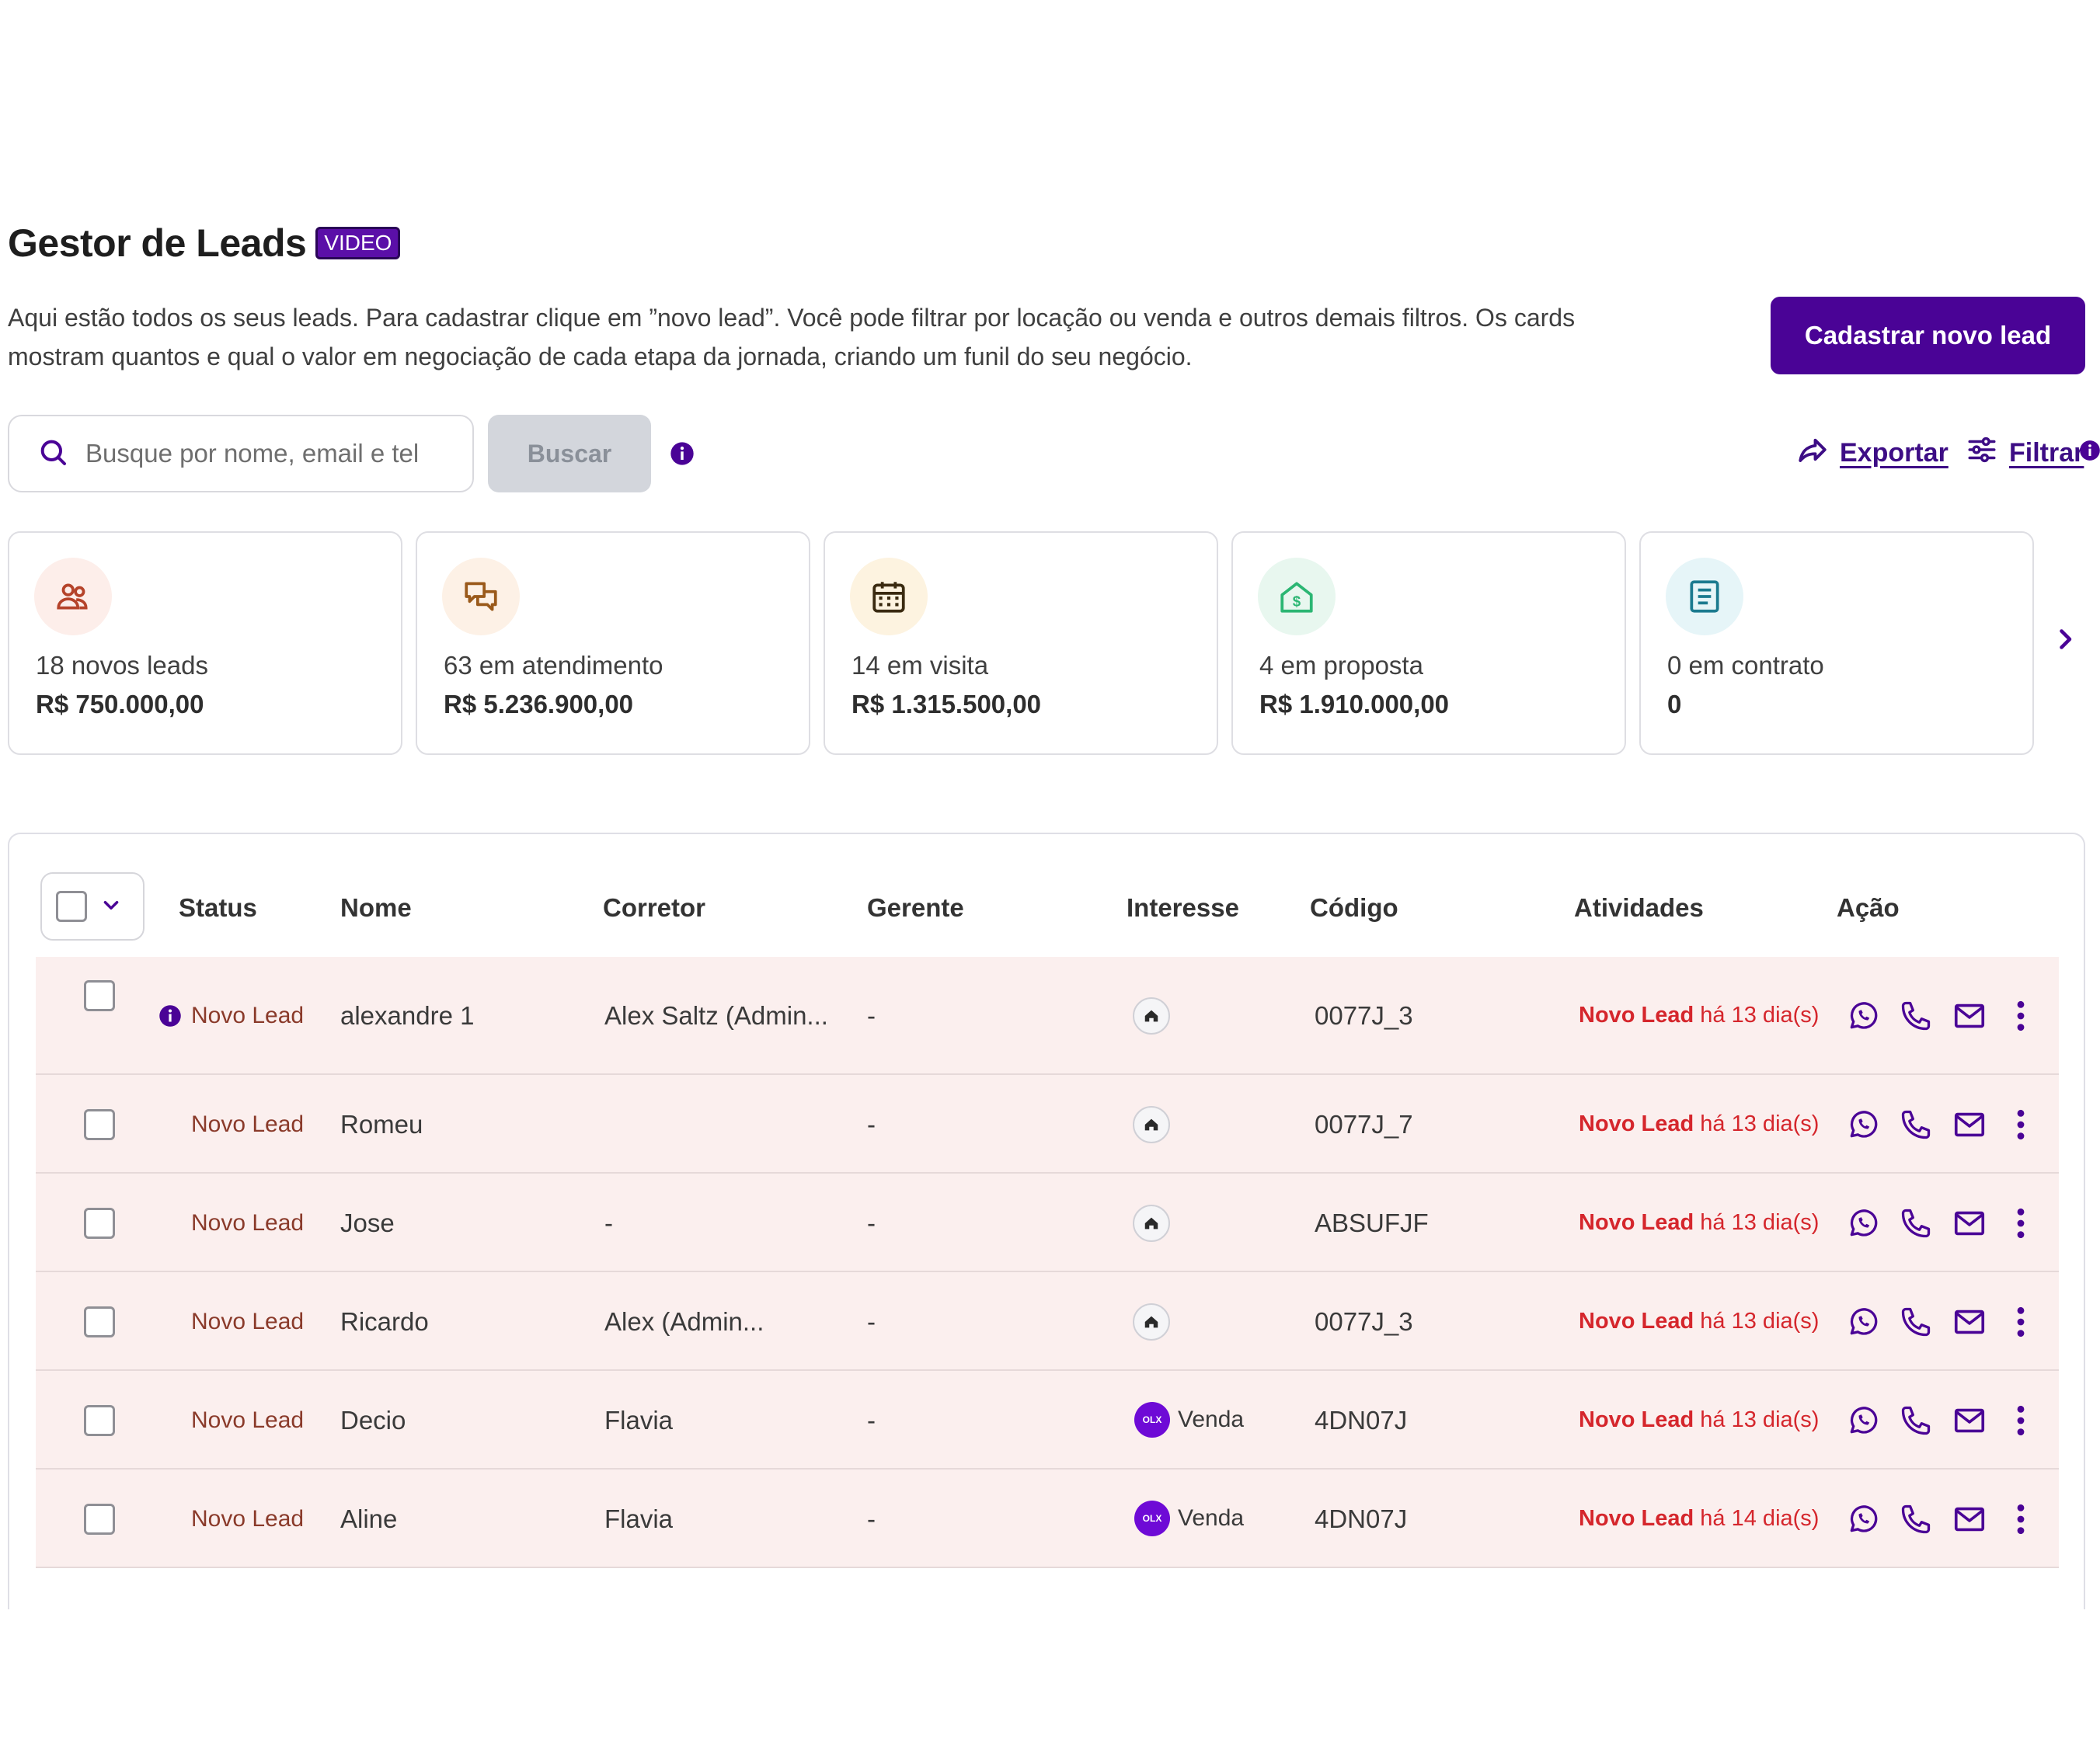 Image resolution: width=2100 pixels, height=1760 pixels. What do you see at coordinates (1699, 1420) in the screenshot?
I see `activity-text: Novo Lead há 13 dia(s)` at bounding box center [1699, 1420].